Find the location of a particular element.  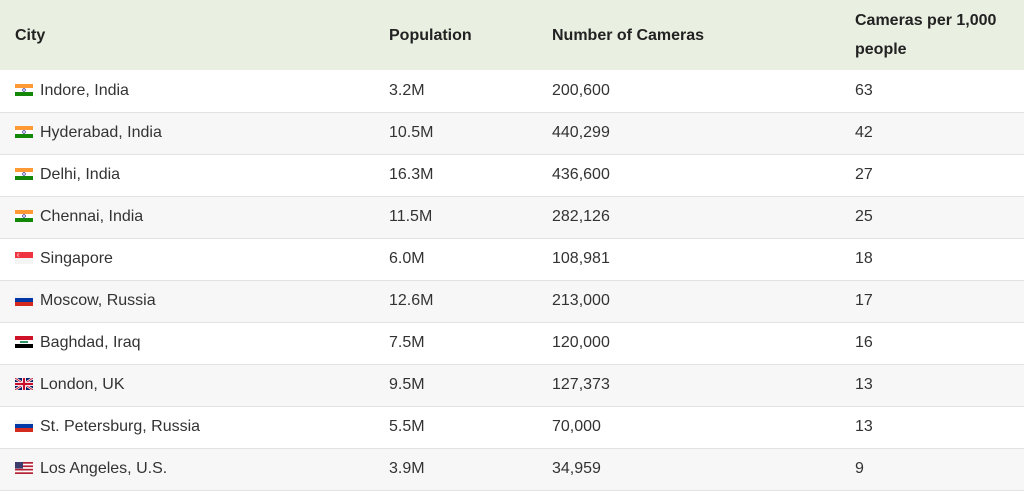

population-cell: 10.5M is located at coordinates (411, 132).